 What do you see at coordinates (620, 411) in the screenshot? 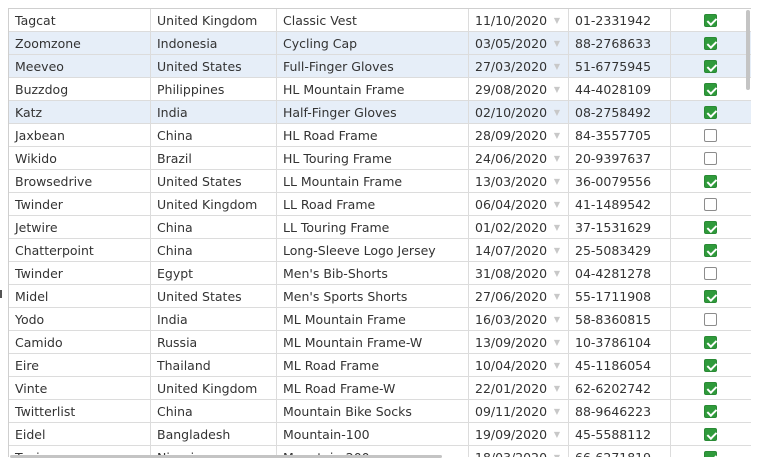
I see `phone-cell: 88-9646223` at bounding box center [620, 411].